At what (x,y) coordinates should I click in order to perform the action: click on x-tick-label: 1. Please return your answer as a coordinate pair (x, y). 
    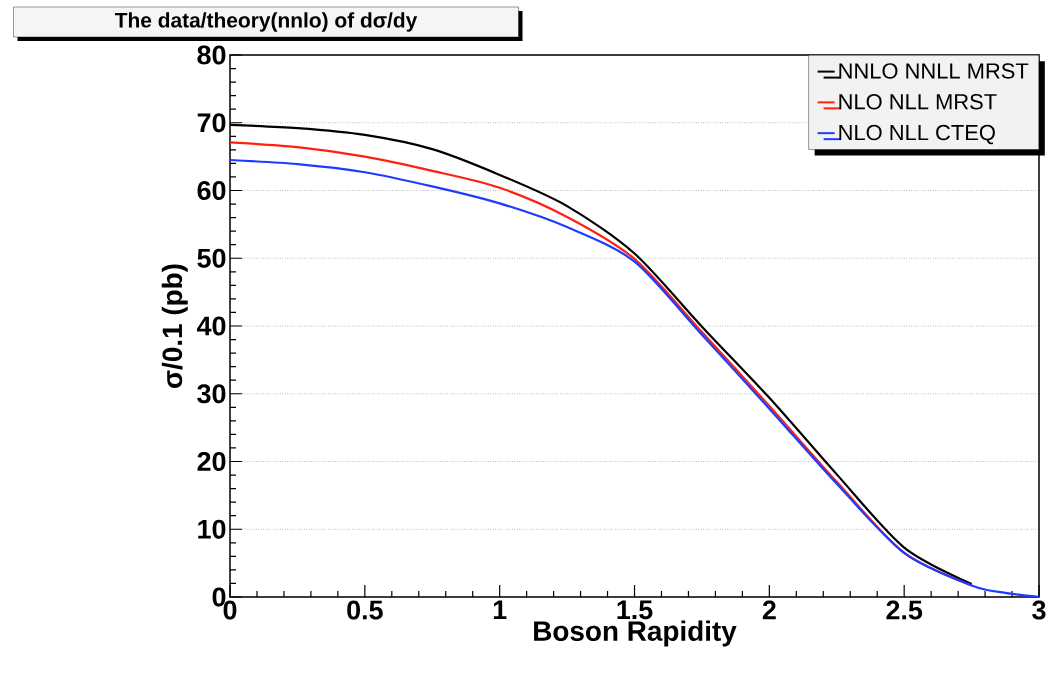
    Looking at the image, I should click on (500, 610).